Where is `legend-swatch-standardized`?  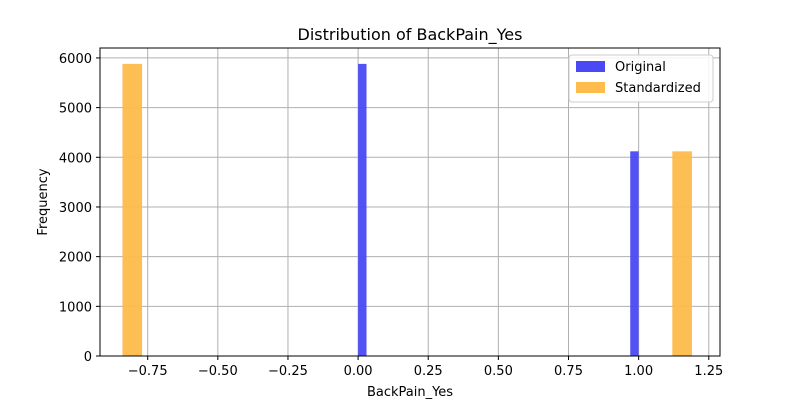 legend-swatch-standardized is located at coordinates (590, 87).